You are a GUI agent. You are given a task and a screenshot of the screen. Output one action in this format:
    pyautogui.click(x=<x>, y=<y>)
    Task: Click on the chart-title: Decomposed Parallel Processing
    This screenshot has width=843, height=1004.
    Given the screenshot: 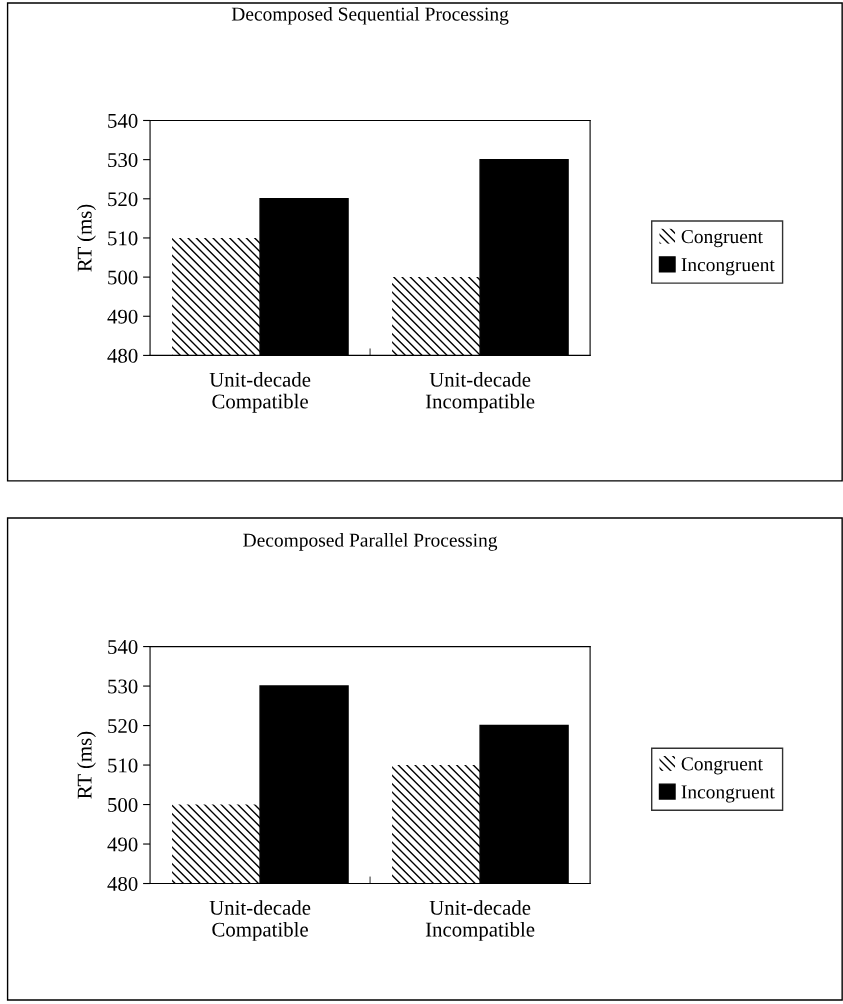 What is the action you would take?
    pyautogui.click(x=370, y=542)
    